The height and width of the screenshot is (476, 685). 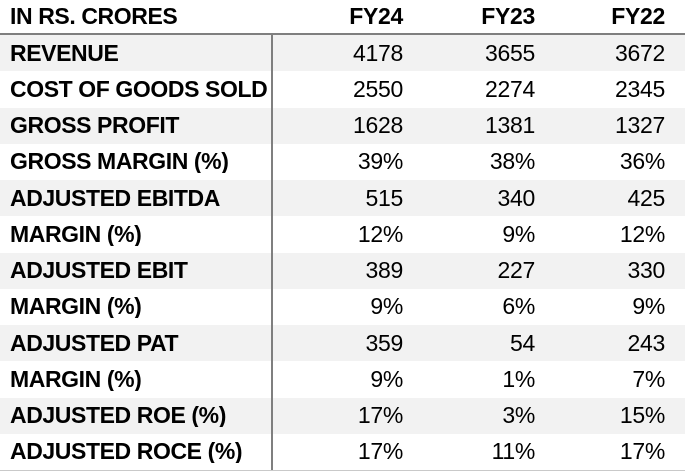 What do you see at coordinates (342, 343) in the screenshot?
I see `table-row: ADJUSTED PAT 359 54 243` at bounding box center [342, 343].